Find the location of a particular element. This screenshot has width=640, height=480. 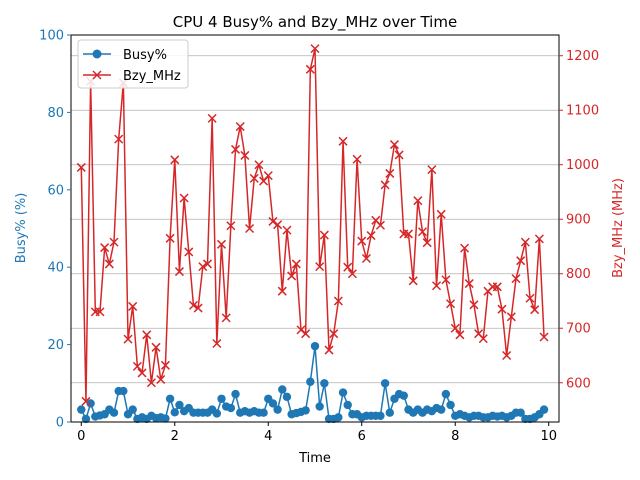

y-left-tick-label: 40 is located at coordinates (55, 268).